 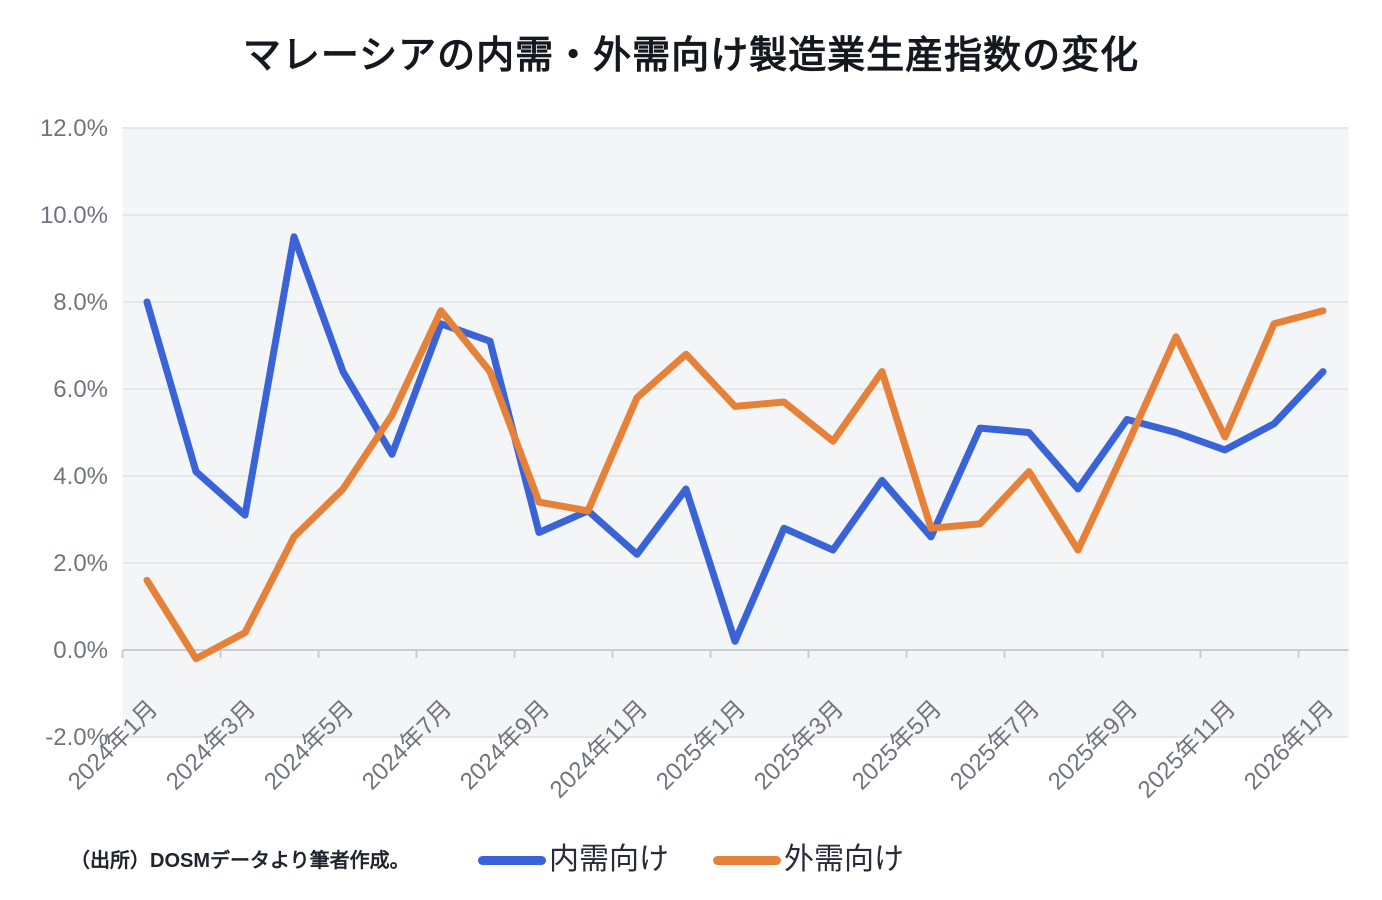 What do you see at coordinates (747, 860) in the screenshot?
I see `legend-swatch-external` at bounding box center [747, 860].